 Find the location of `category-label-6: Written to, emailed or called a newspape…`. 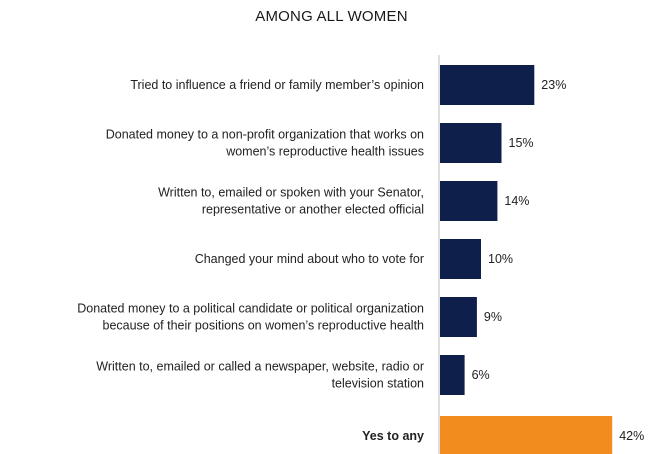

category-label-6: Written to, emailed or called a newspape… is located at coordinates (260, 375).